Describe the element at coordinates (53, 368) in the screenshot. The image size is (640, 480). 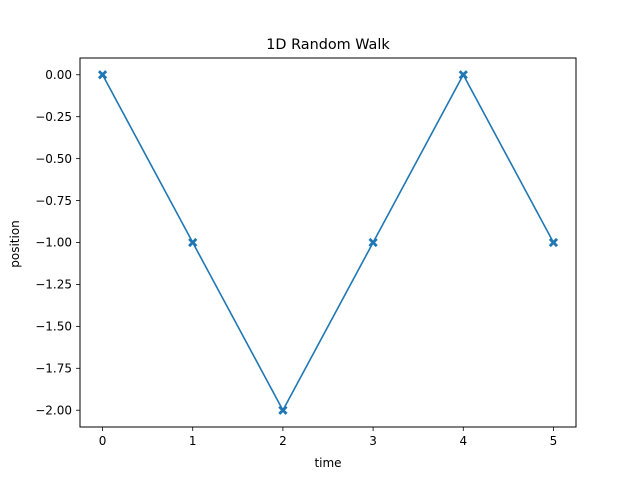
I see `y-tick-label: −1.75` at that location.